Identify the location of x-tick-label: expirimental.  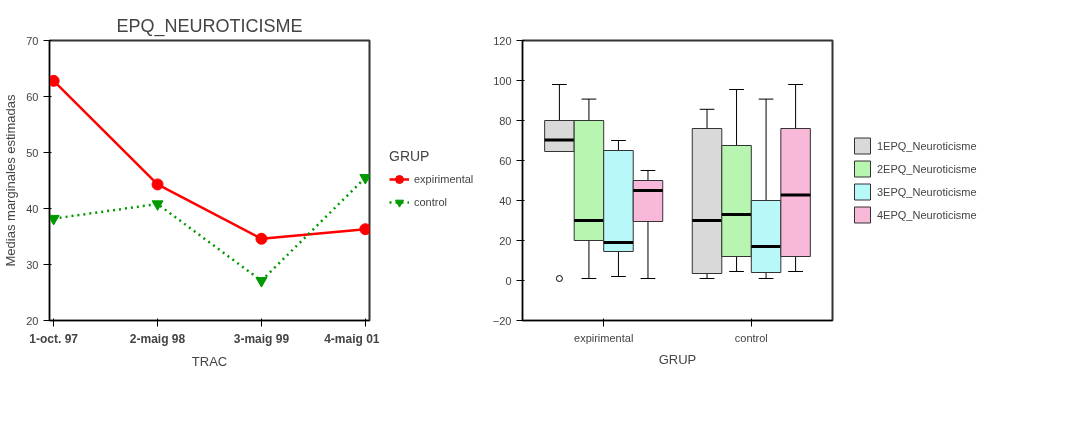
(604, 337).